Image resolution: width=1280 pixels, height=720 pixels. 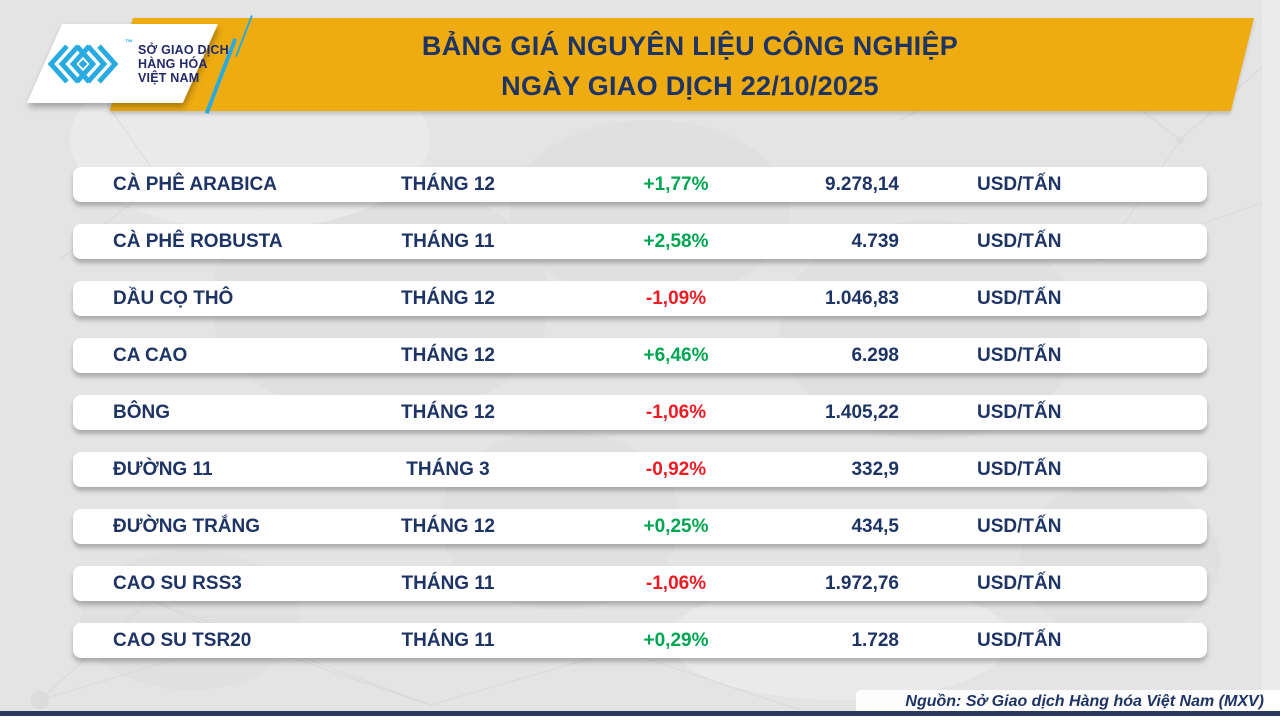 I want to click on table-row: ĐƯỜNG 11 THÁNG 3 -0,92% 332,9 USD/TẤN, so click(x=640, y=469).